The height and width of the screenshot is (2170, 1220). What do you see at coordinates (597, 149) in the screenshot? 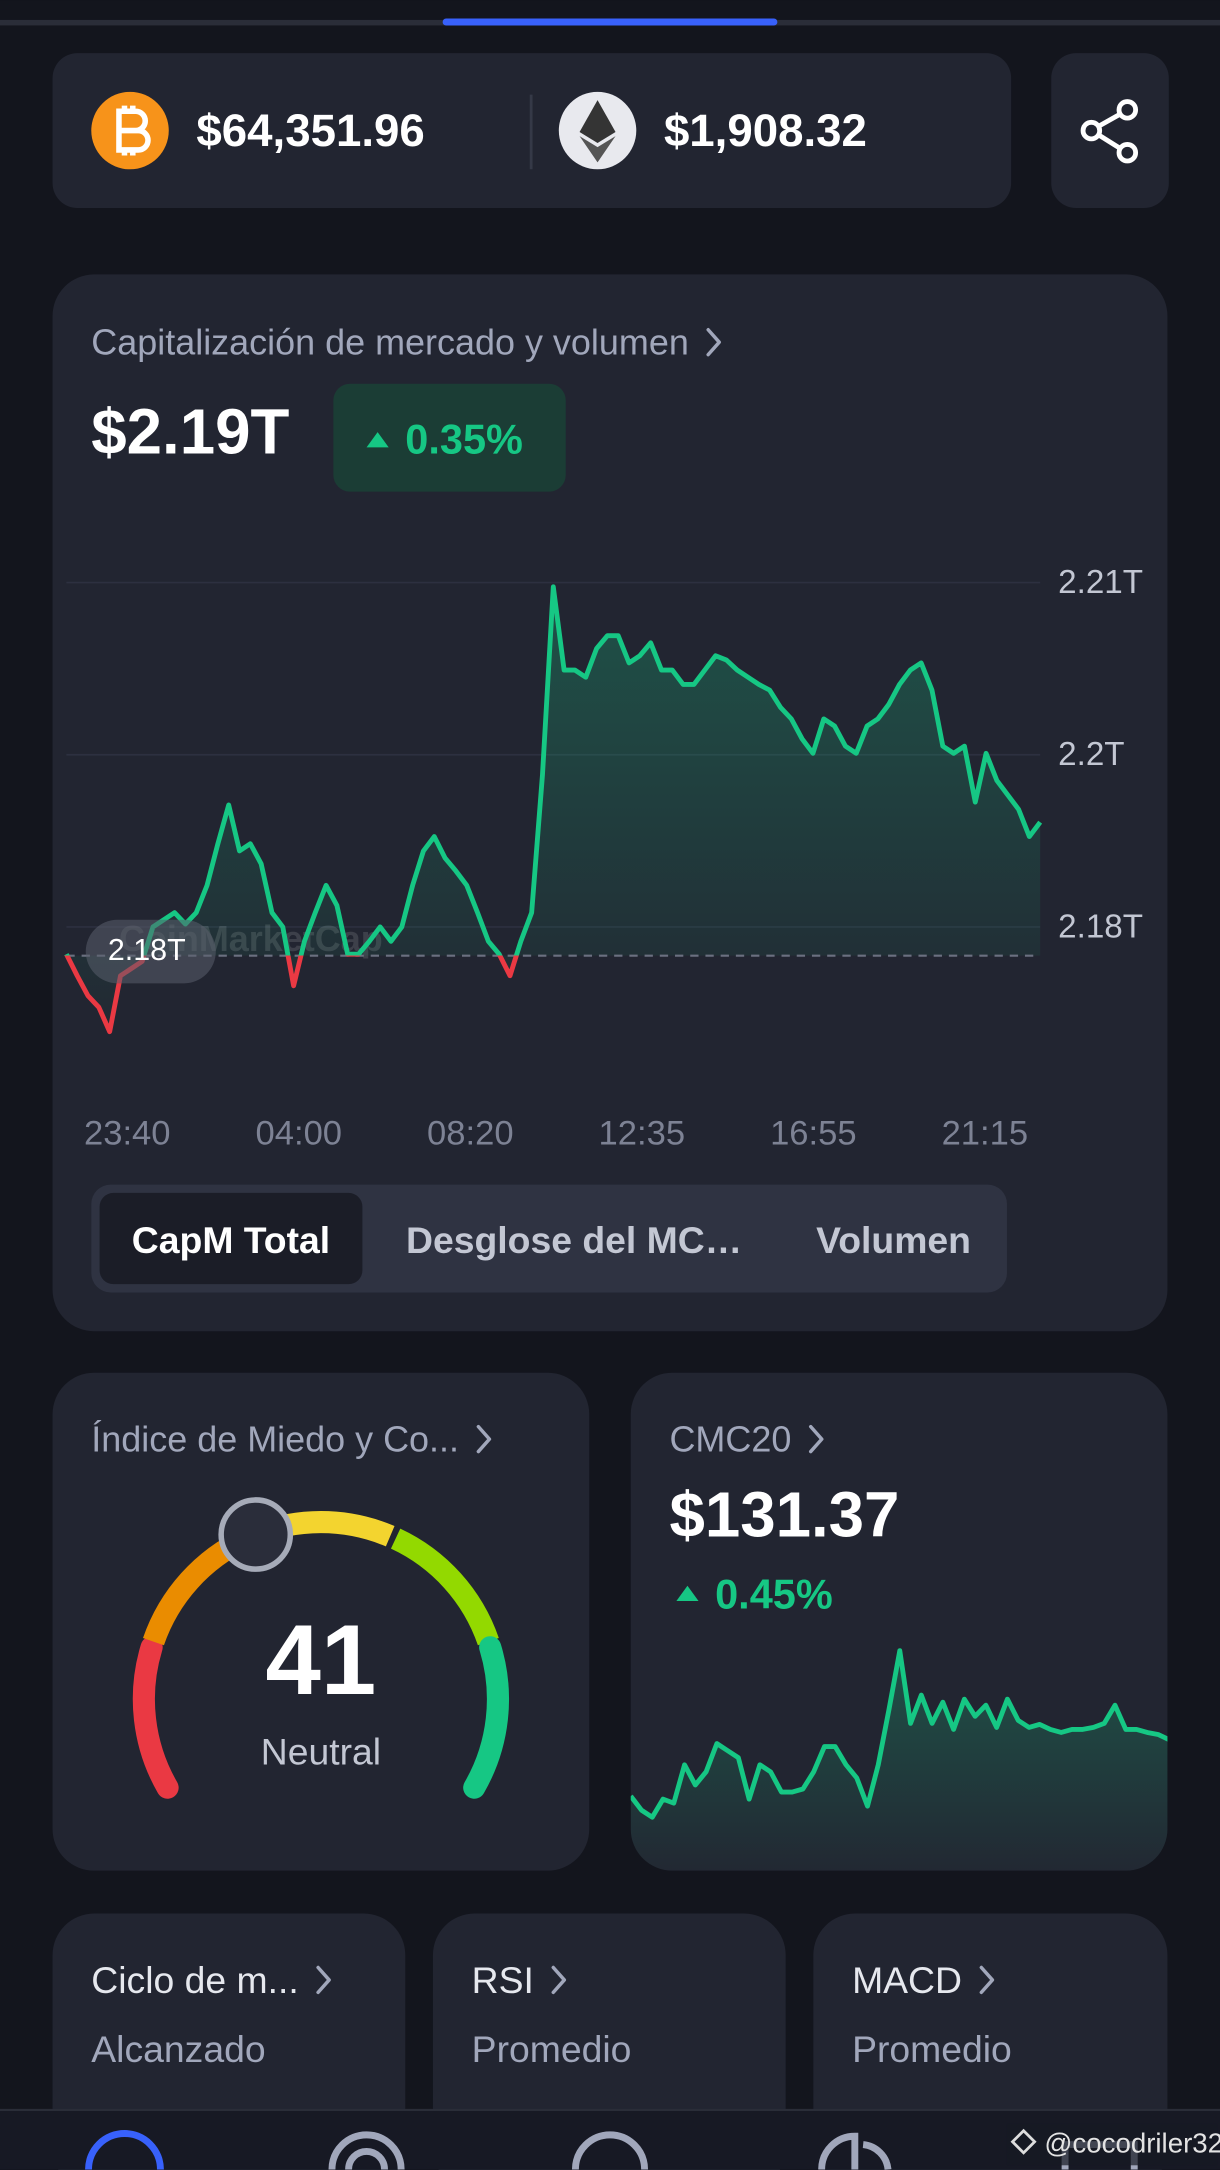
I see `eth-glyph-bottom` at bounding box center [597, 149].